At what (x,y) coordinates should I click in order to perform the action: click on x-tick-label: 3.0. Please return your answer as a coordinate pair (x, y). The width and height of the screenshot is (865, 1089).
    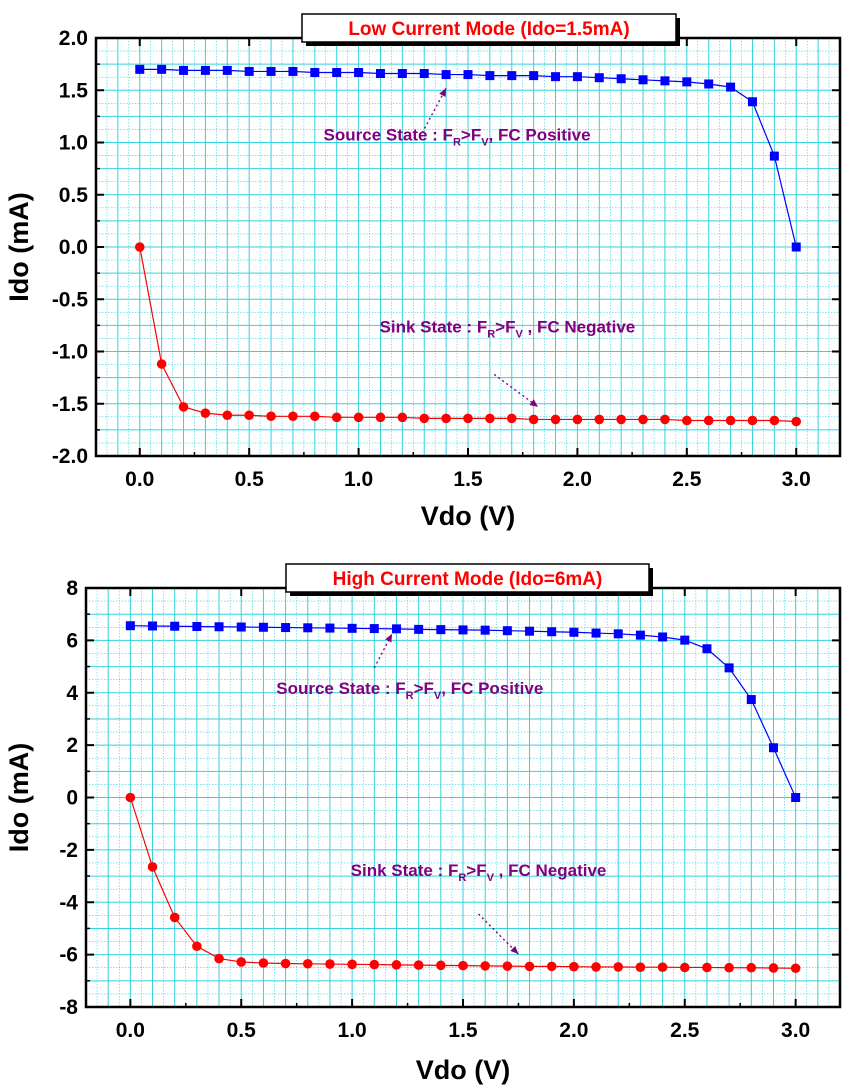
    Looking at the image, I should click on (795, 1030).